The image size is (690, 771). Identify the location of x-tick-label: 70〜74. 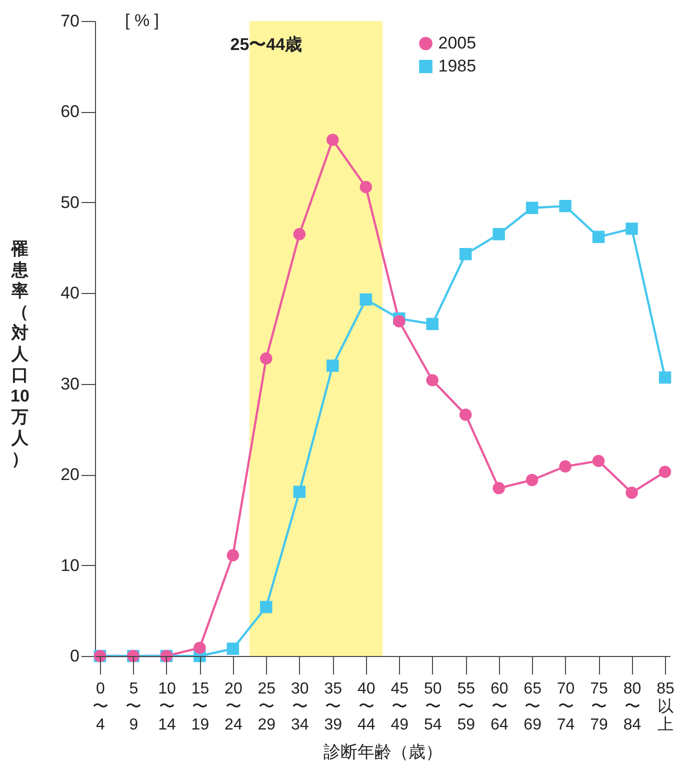
(565, 707).